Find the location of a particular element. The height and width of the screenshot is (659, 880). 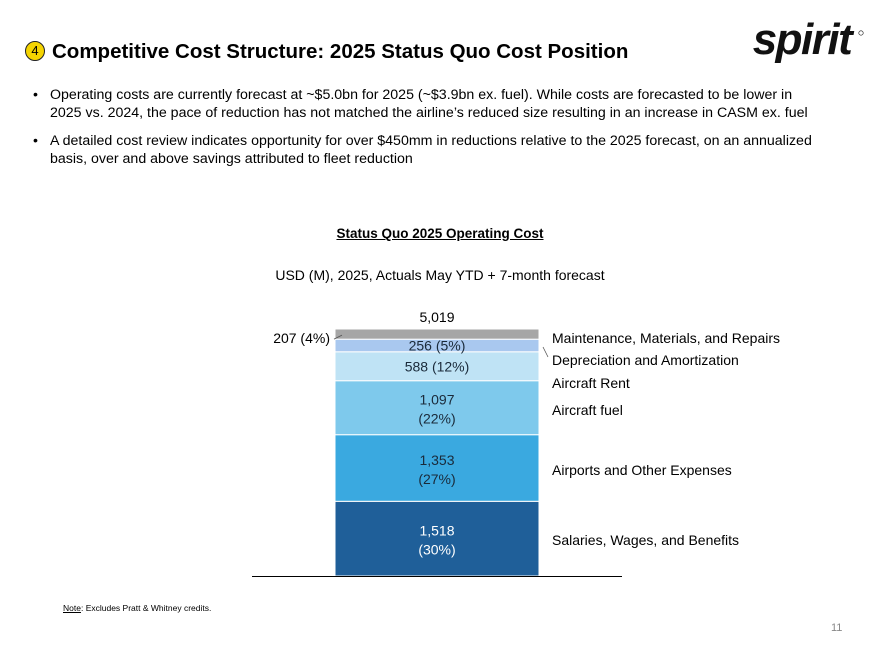

spirit-logo: spirit is located at coordinates (808, 39).